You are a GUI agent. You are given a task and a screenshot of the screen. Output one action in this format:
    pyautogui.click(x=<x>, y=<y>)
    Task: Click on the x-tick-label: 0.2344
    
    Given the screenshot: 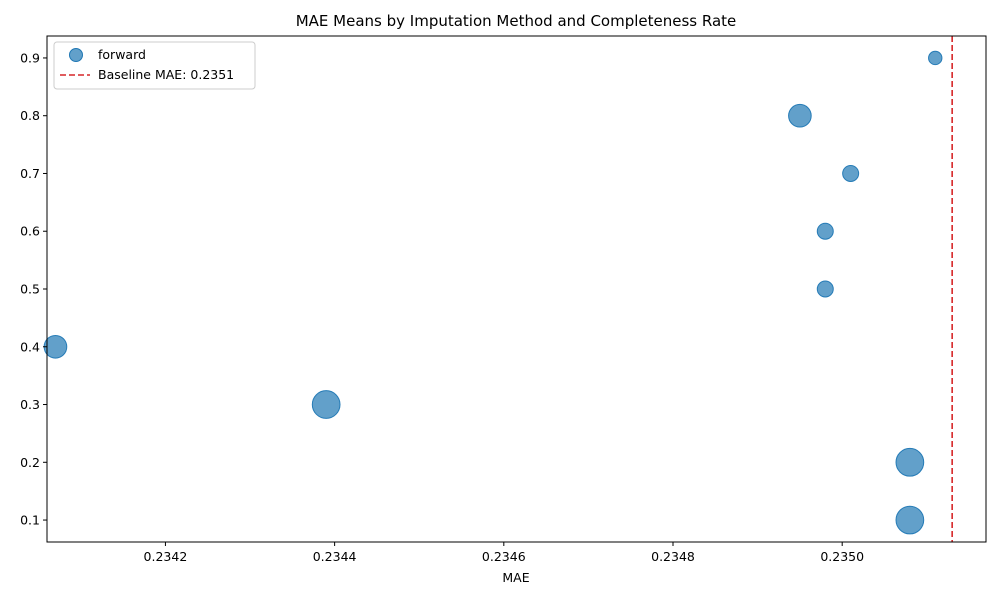 What is the action you would take?
    pyautogui.click(x=335, y=556)
    